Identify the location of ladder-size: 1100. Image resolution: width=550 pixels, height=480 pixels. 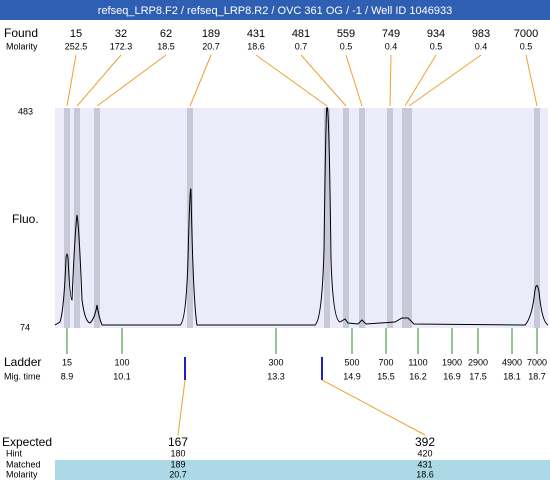
(417, 362).